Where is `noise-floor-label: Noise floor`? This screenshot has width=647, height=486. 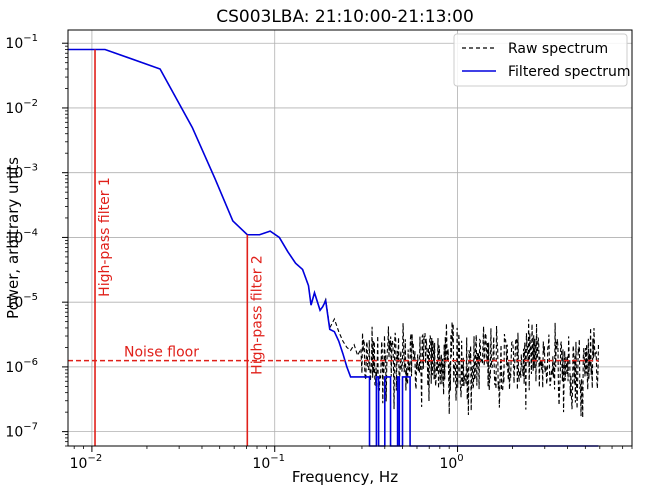 noise-floor-label: Noise floor is located at coordinates (161, 353).